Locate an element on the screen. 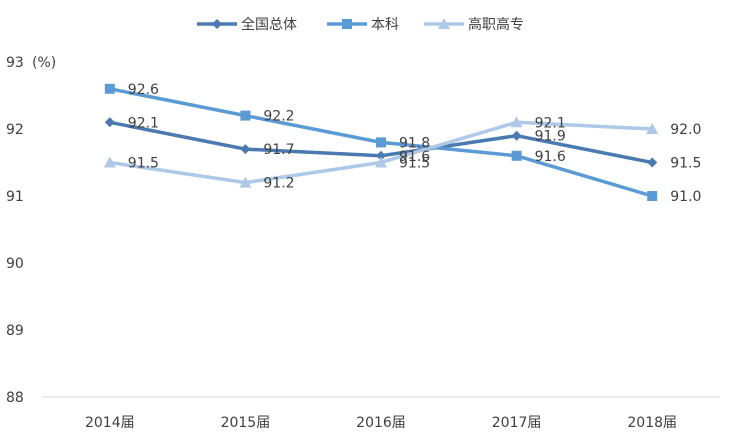 The height and width of the screenshot is (435, 731). y-tick-label: 90 is located at coordinates (15, 264).